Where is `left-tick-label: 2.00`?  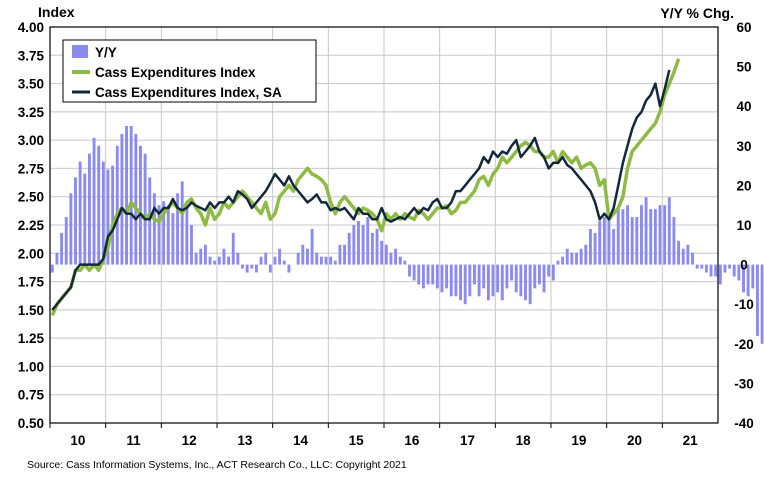
left-tick-label: 2.00 is located at coordinates (31, 253).